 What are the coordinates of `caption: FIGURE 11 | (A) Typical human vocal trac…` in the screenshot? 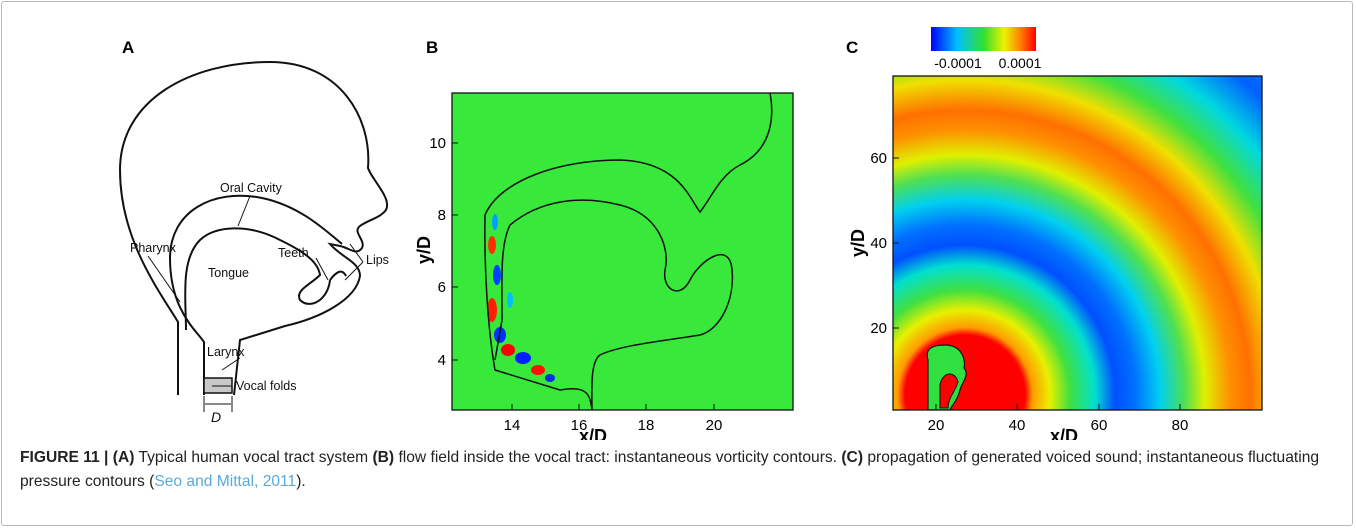 It's located at (680, 470).